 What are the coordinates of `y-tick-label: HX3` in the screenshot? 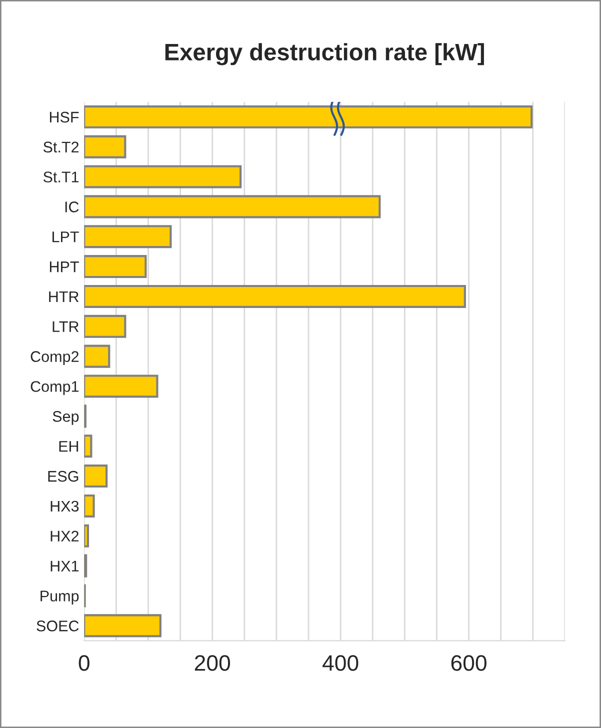 It's located at (64, 506).